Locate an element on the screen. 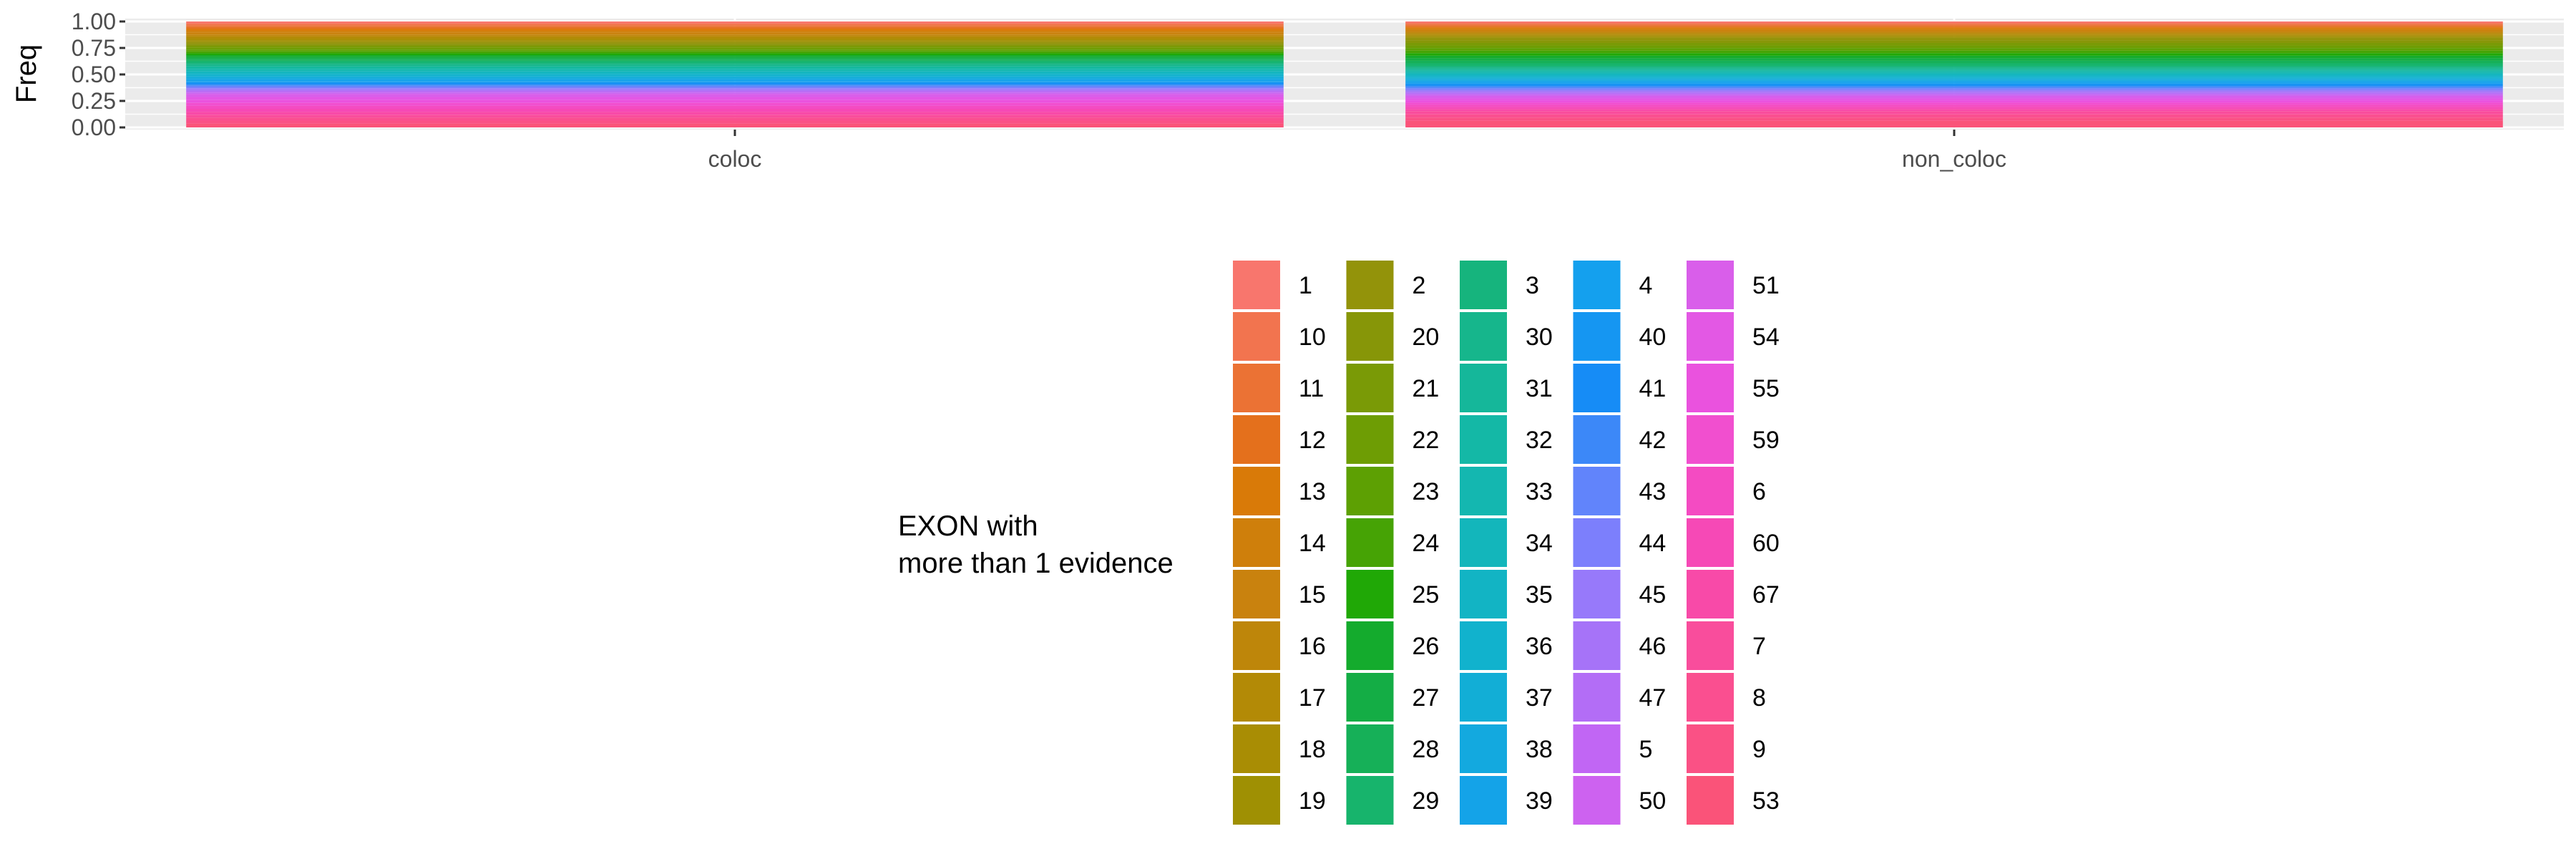 The width and height of the screenshot is (2576, 859). legend-label: 45 is located at coordinates (1653, 594).